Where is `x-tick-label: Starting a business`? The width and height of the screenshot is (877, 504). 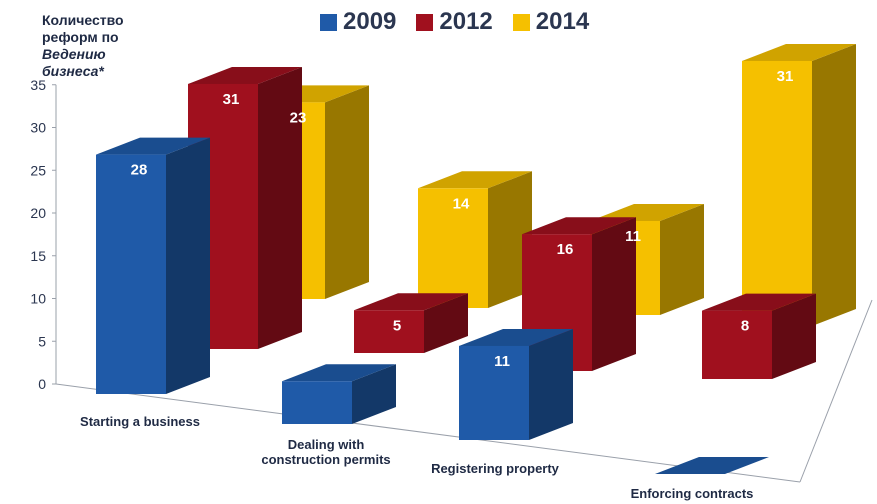
x-tick-label: Starting a business is located at coordinates (140, 421).